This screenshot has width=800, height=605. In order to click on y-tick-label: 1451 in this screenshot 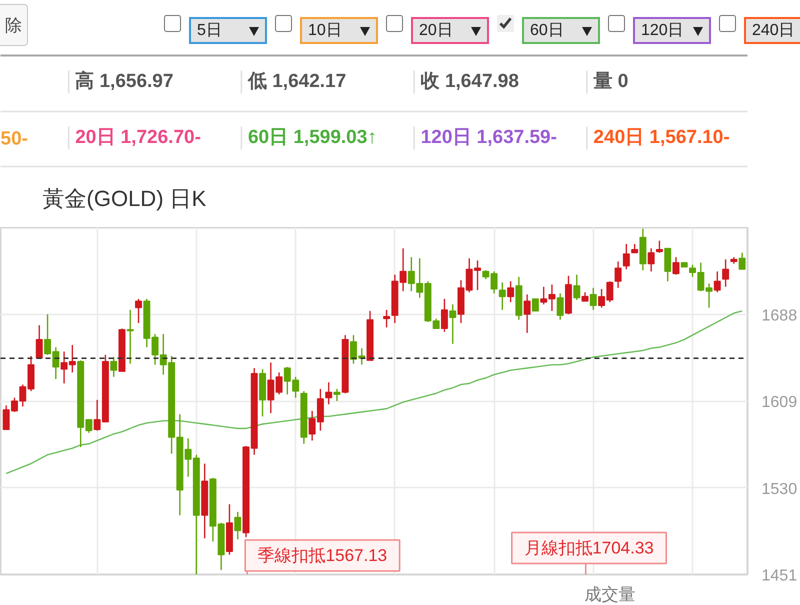, I will do `click(780, 576)`.